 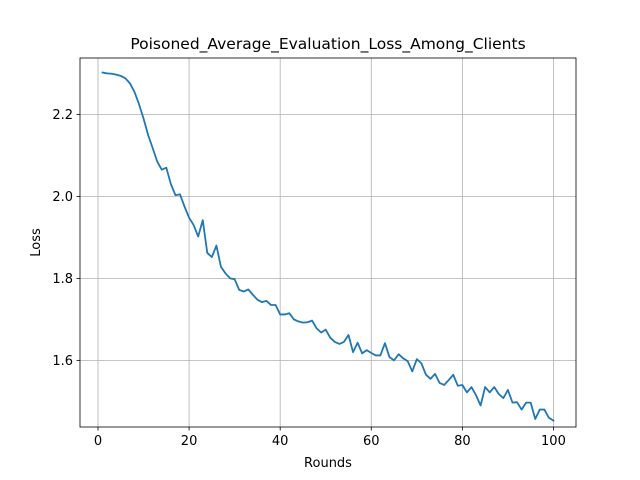 What do you see at coordinates (62, 361) in the screenshot?
I see `y-tick-label: 1.6` at bounding box center [62, 361].